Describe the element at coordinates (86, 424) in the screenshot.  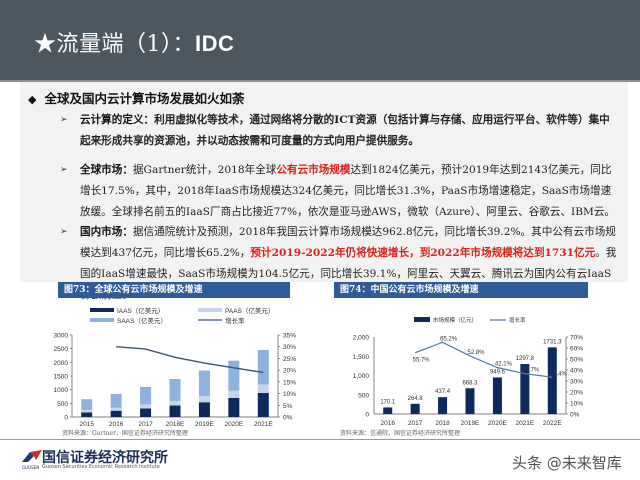
I see `svg-text: 2015` at that location.